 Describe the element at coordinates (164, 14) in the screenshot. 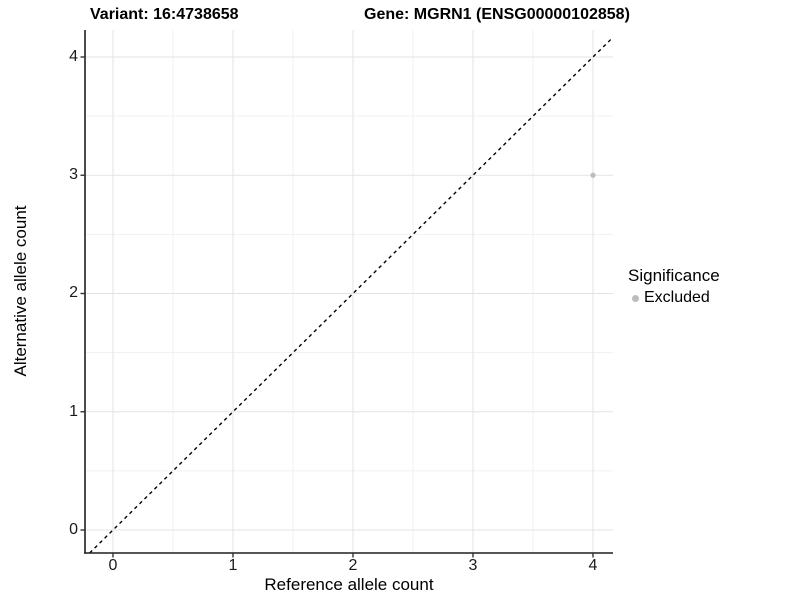

I see `plot-title-variant: Variant: 16:4738658` at that location.